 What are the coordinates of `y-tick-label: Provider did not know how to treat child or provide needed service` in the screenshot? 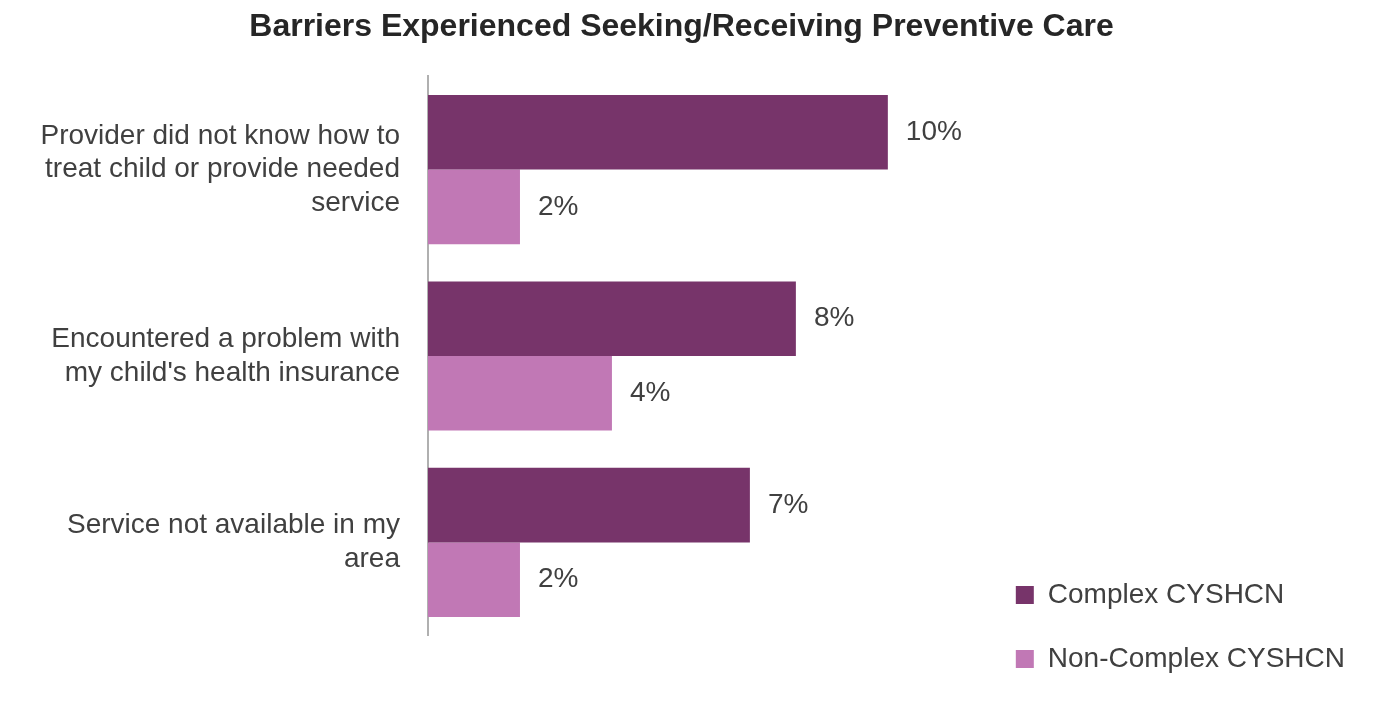 It's located at (220, 167).